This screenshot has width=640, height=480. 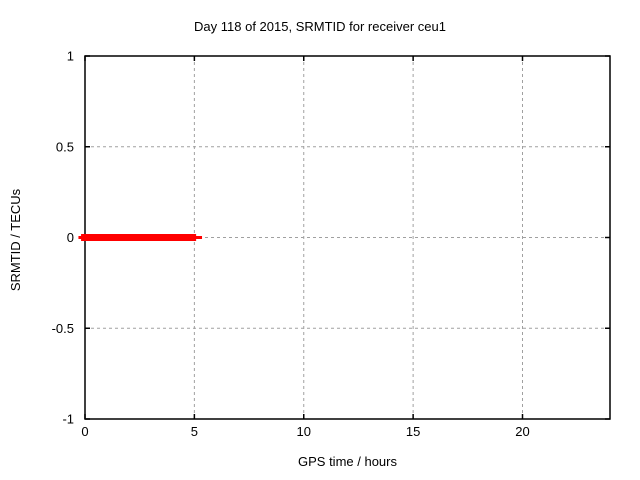 What do you see at coordinates (65, 146) in the screenshot?
I see `tick-label-y-0.5: 0.5` at bounding box center [65, 146].